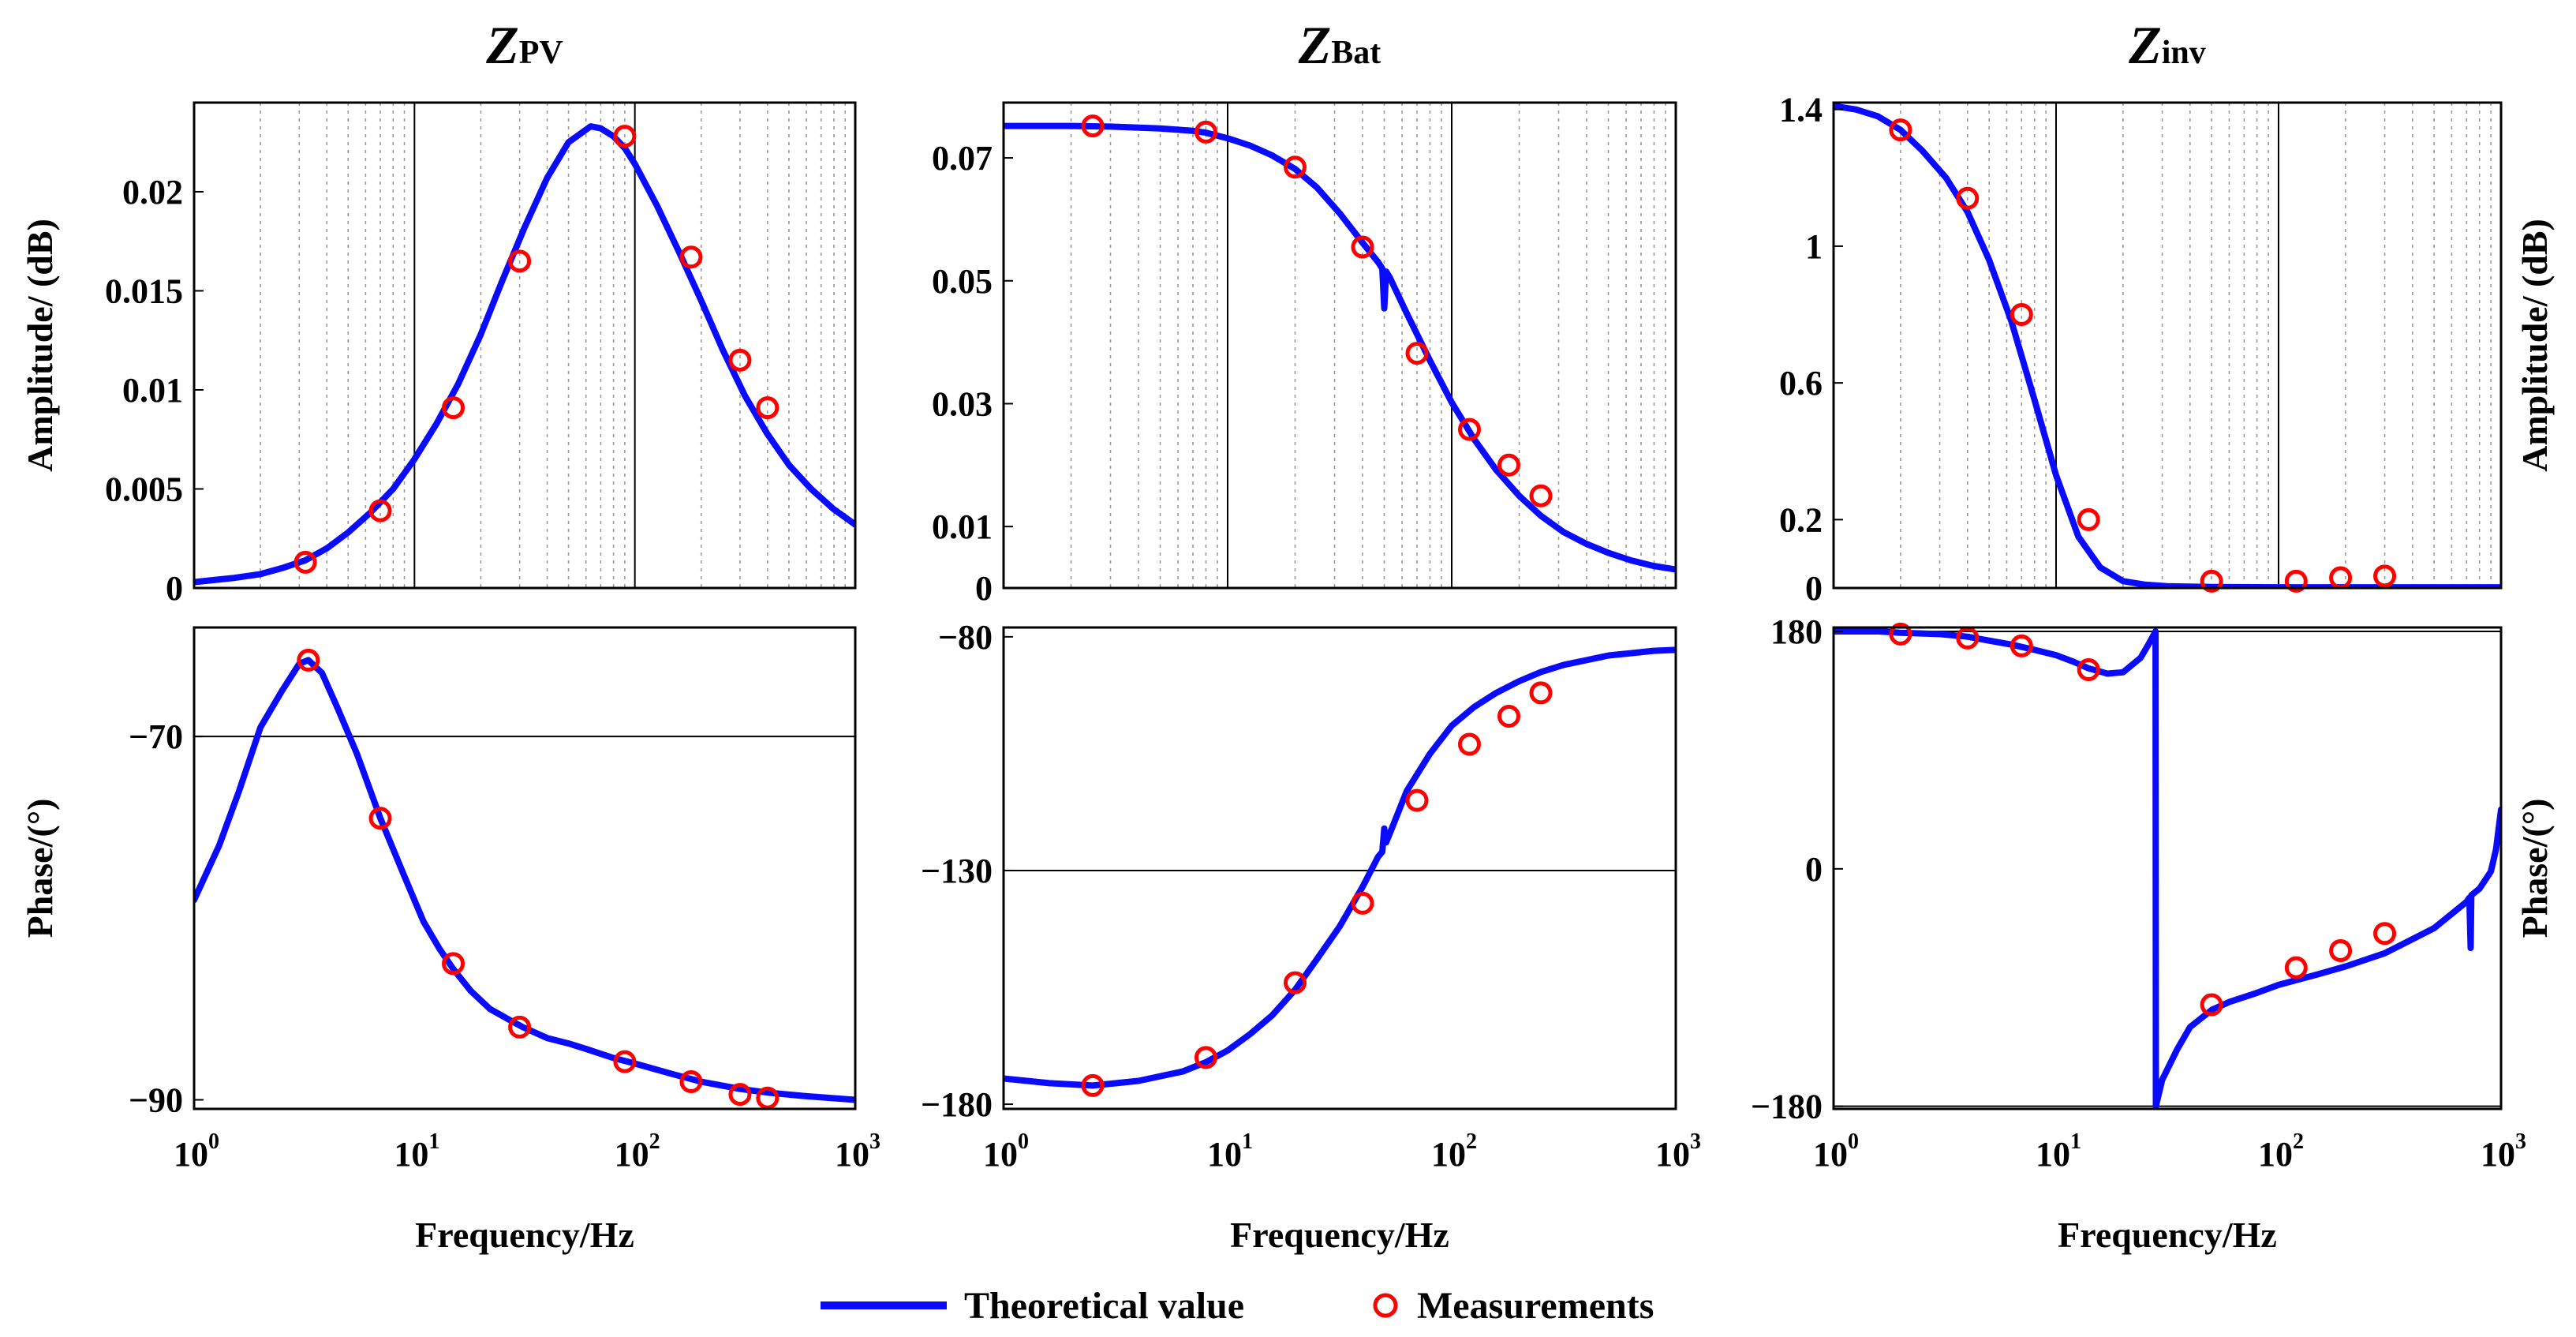  Describe the element at coordinates (2167, 45) in the screenshot. I see `panel-title: Zinv` at that location.